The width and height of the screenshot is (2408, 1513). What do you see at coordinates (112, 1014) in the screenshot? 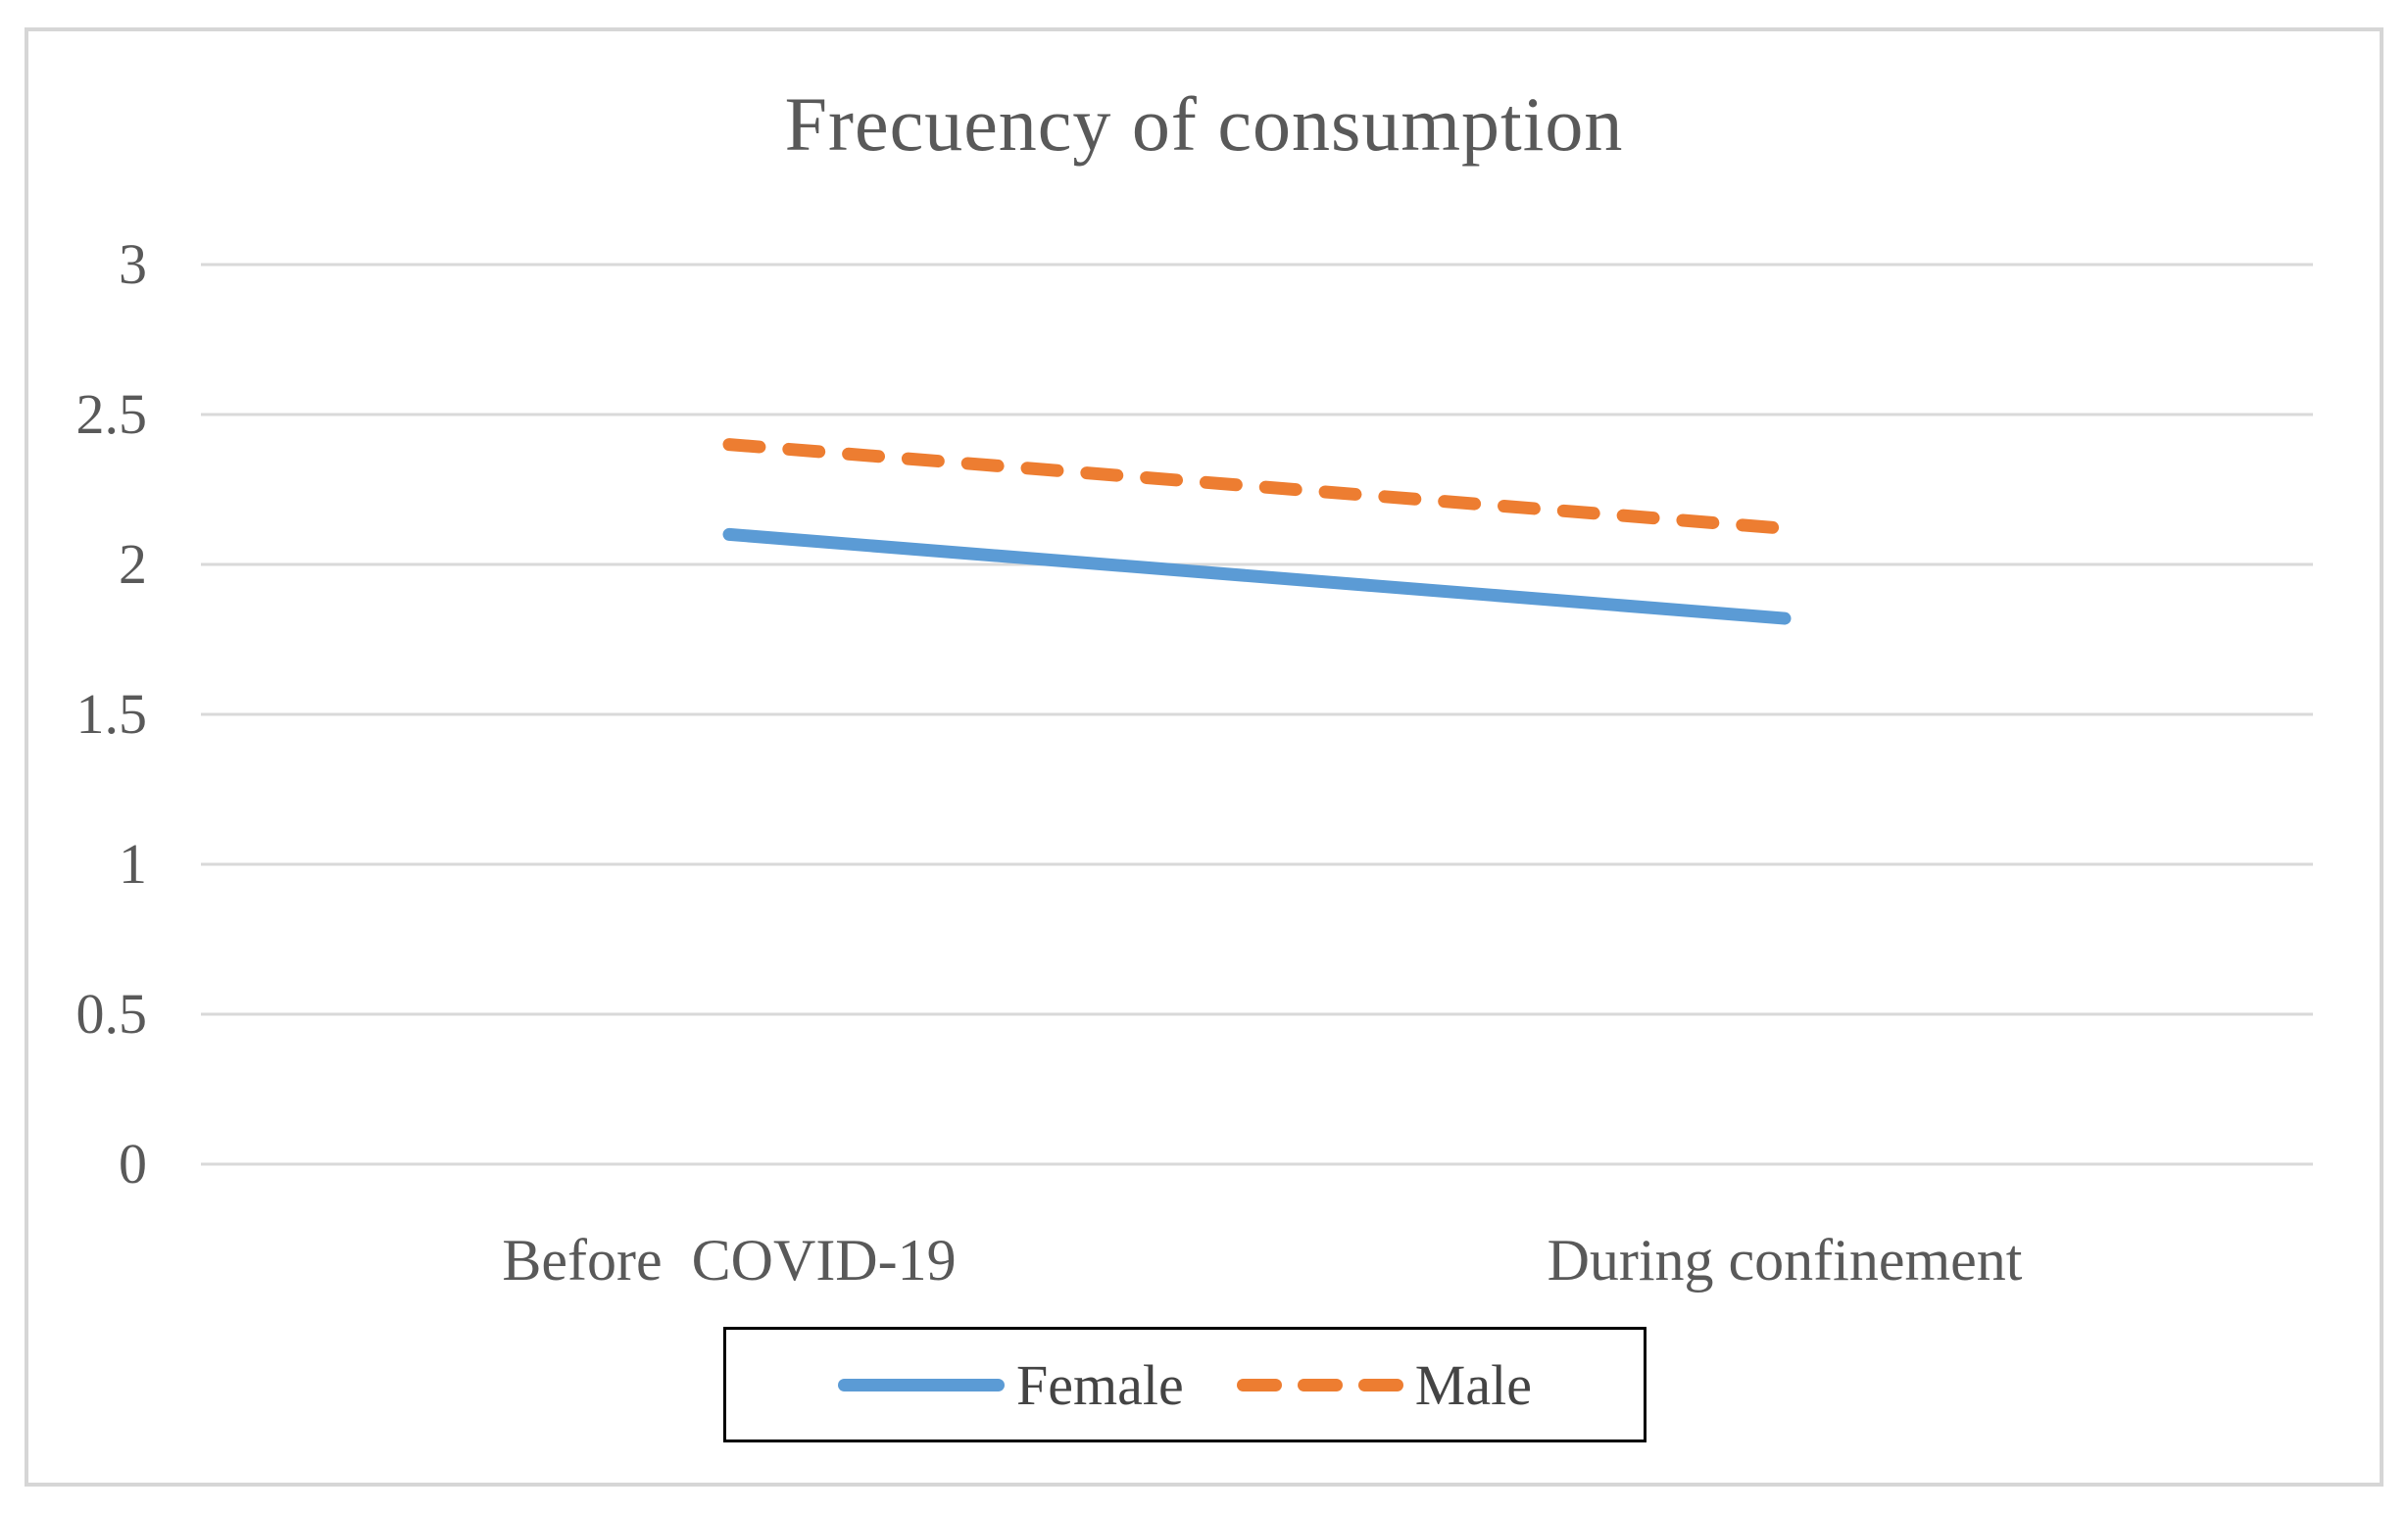
I see `y-tick-label: 0.5` at bounding box center [112, 1014].